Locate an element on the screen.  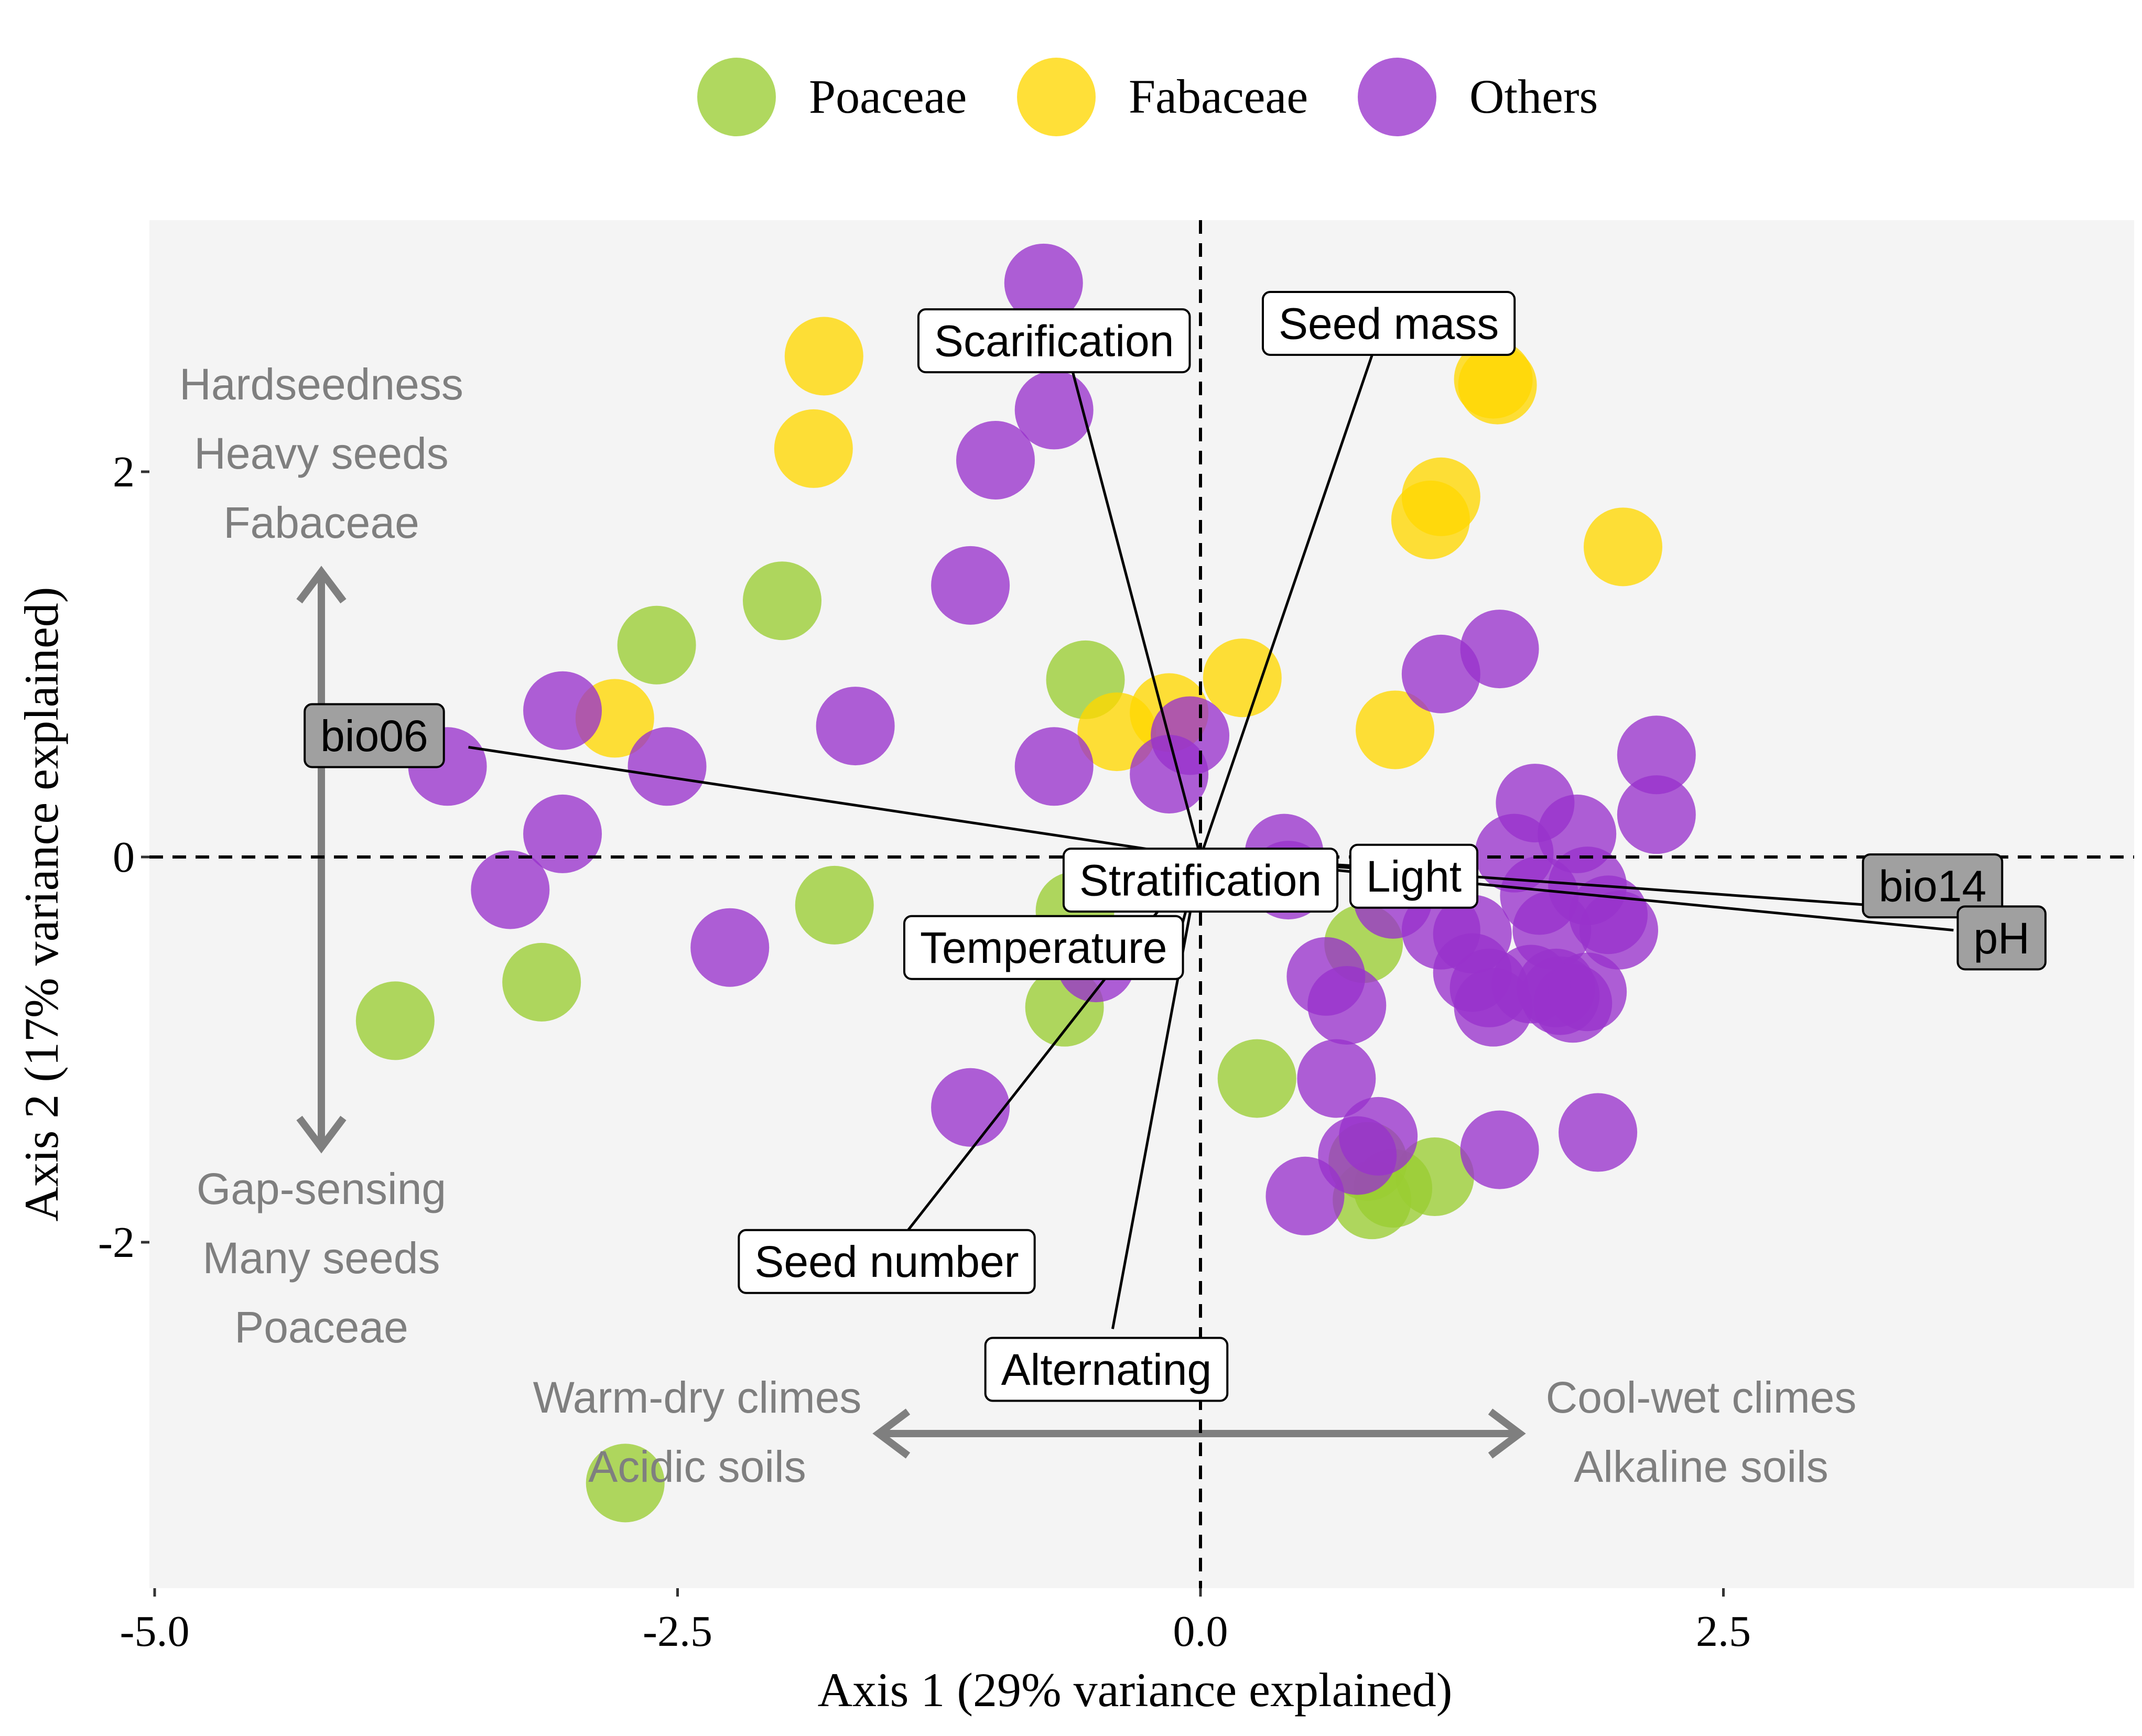
y-axis-label: Axis 2 (17% variance explained) is located at coordinates (41, 904).